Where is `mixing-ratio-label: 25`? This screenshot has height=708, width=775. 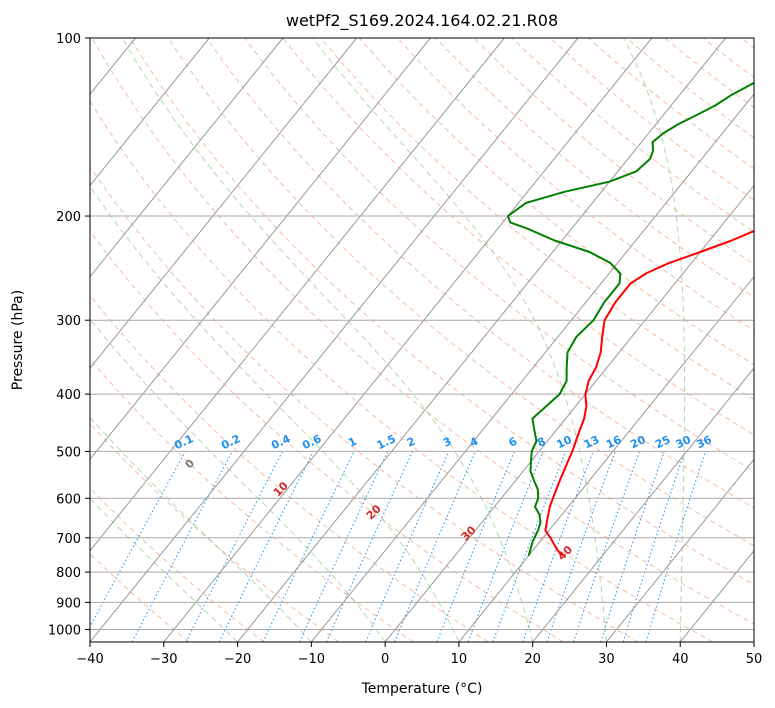
mixing-ratio-label: 25 is located at coordinates (662, 442).